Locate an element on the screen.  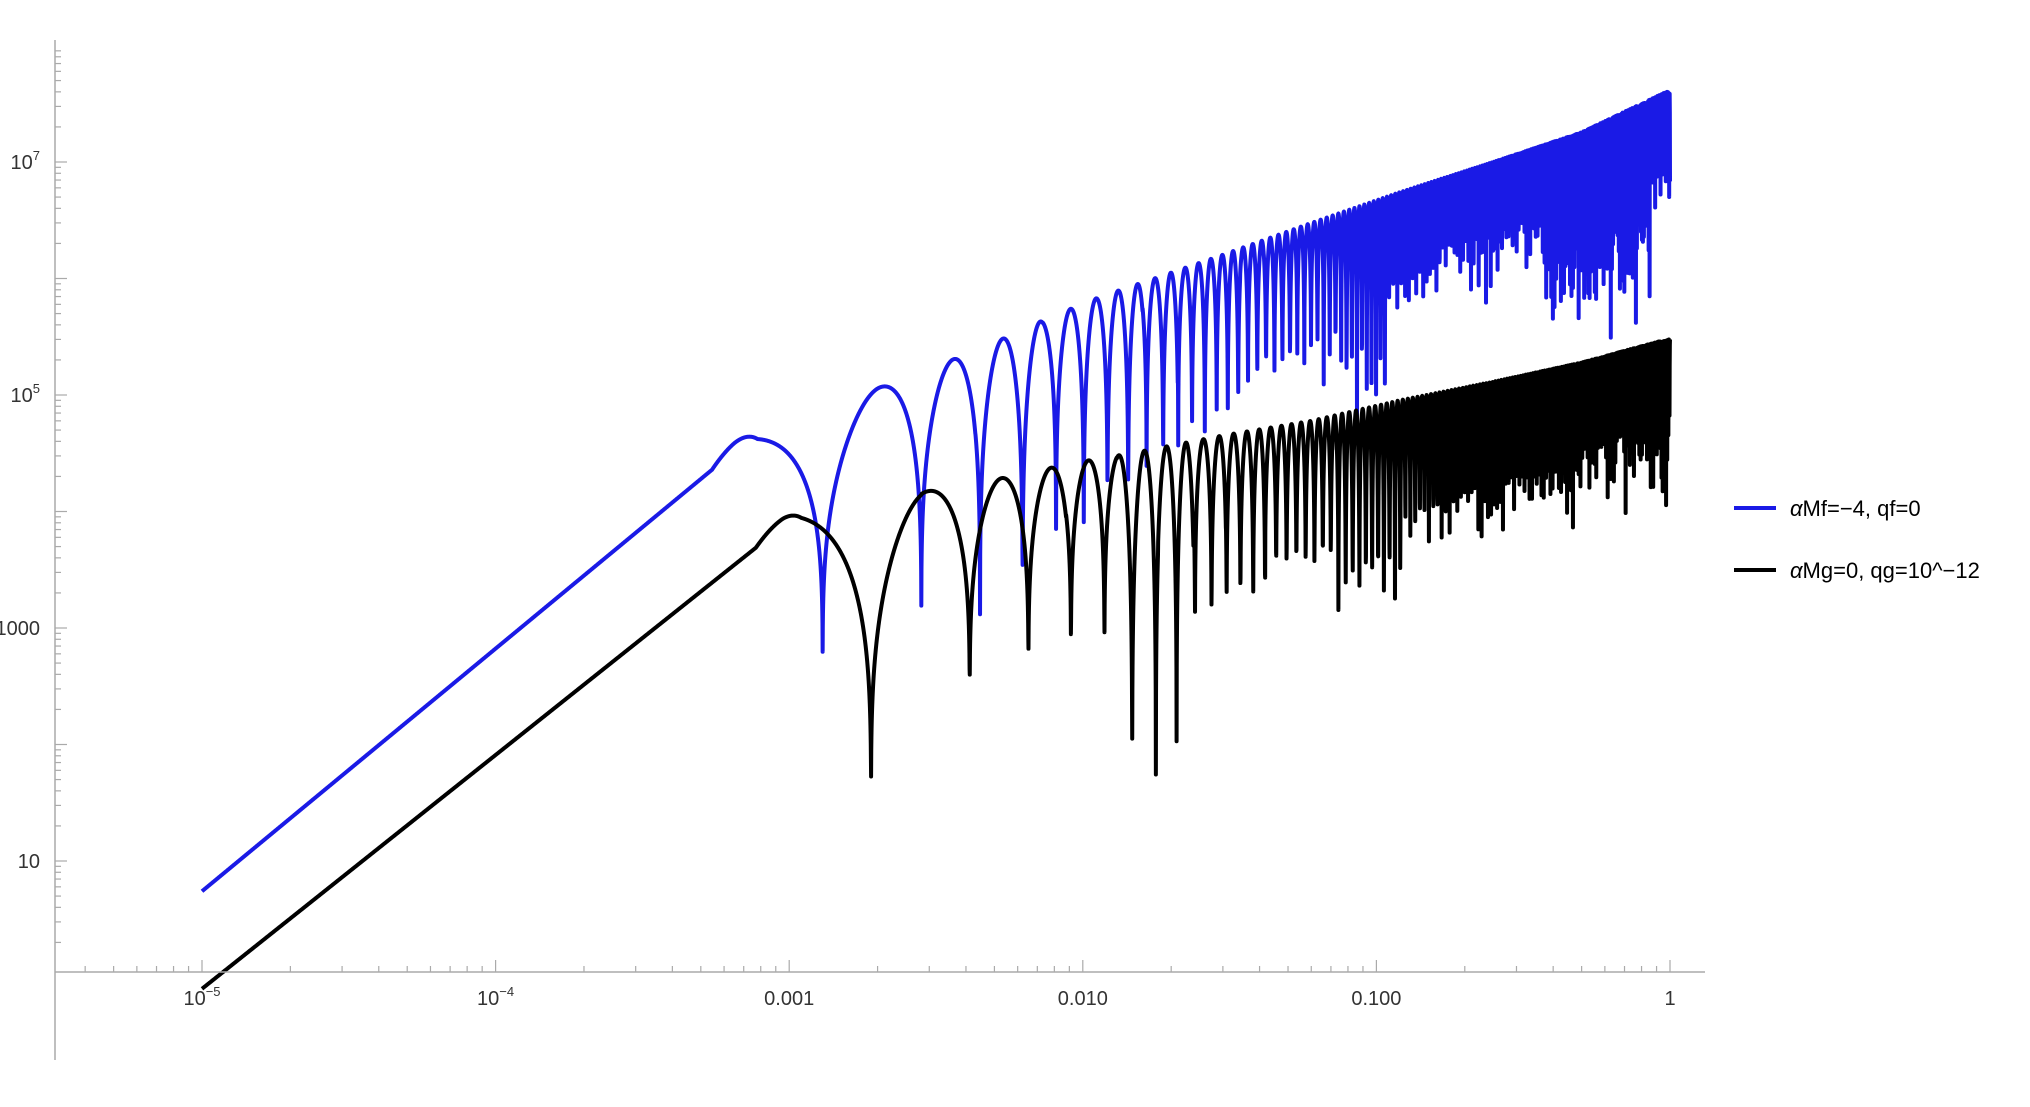
y-tick-label: 10 is located at coordinates (29, 862).